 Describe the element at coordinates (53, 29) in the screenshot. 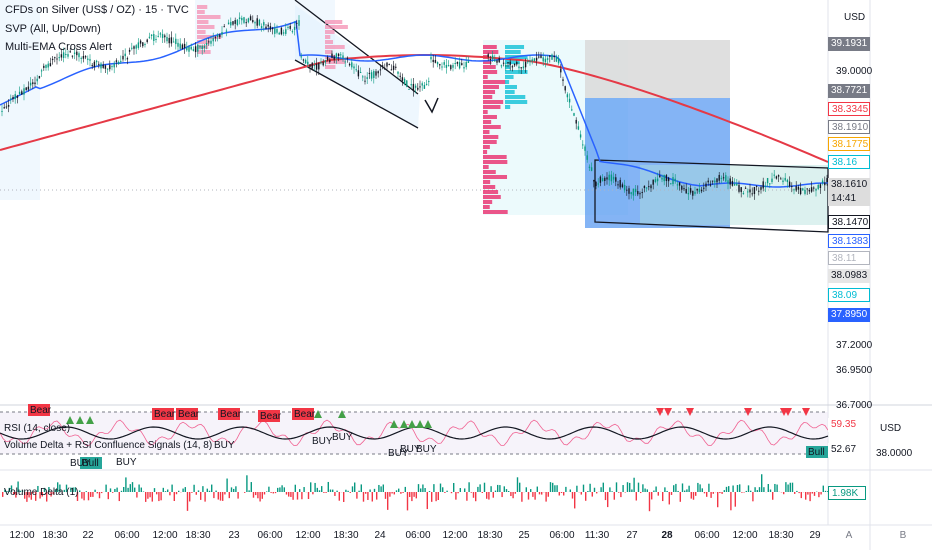

I see `indicator-svp-label: SVP (All, Up/Down)` at that location.